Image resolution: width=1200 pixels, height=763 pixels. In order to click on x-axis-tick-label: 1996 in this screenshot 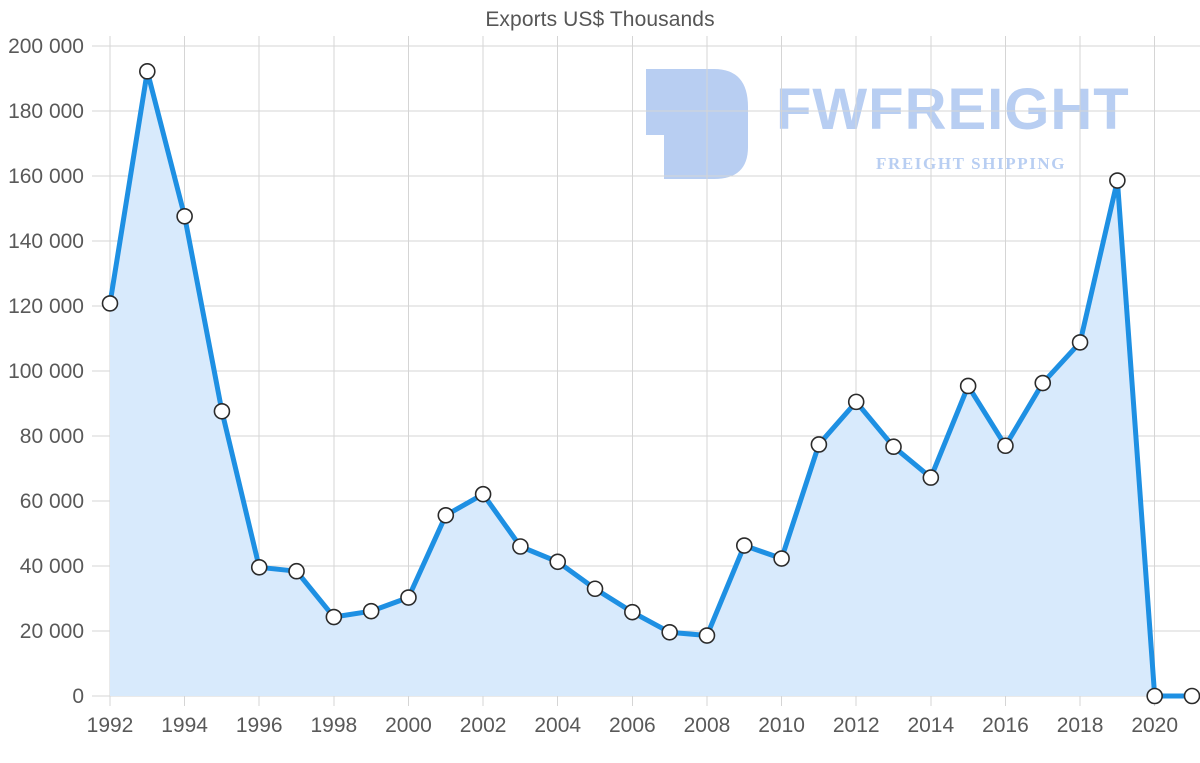, I will do `click(259, 725)`.